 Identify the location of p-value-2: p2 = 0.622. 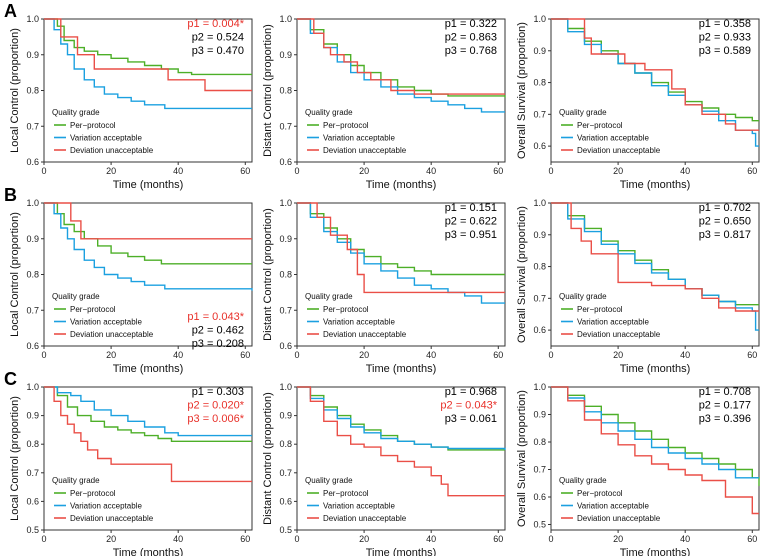
(471, 222).